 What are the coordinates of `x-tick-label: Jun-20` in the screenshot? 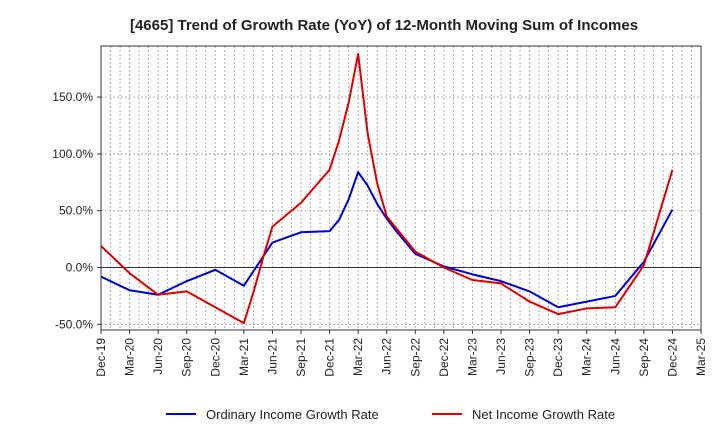 It's located at (158, 356).